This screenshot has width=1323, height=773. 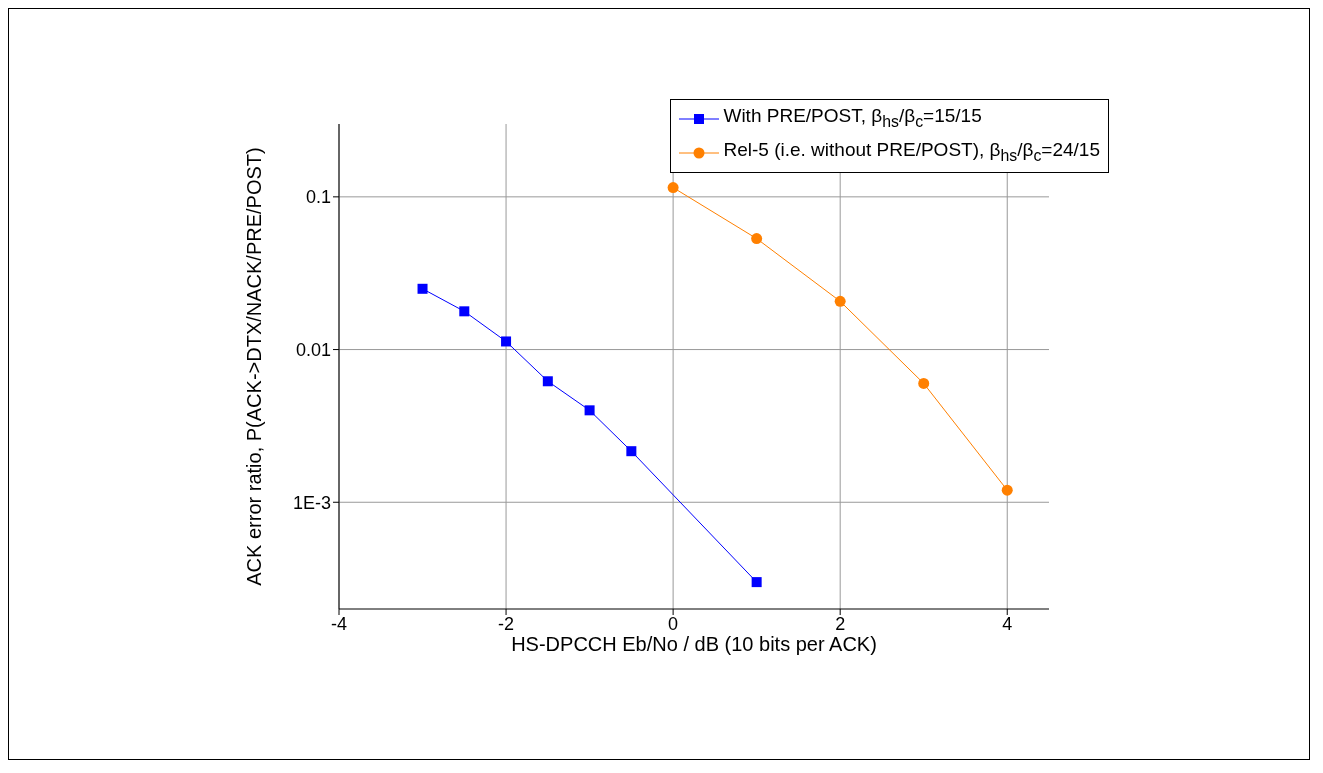 I want to click on legend-label: With PRE/POST, β$_{hs}$/β$_{c}$=15/15, so click(x=852, y=118).